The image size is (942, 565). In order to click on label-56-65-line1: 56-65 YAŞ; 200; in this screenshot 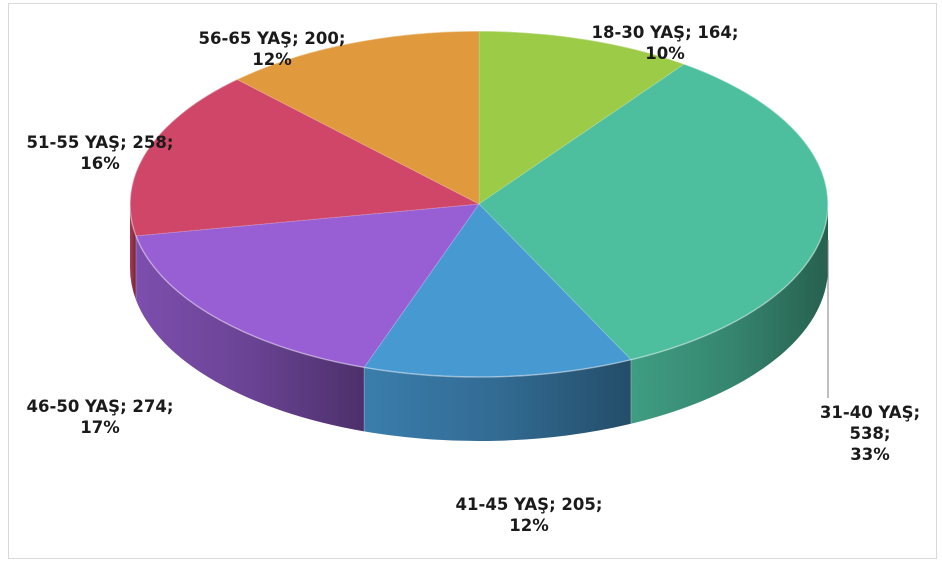, I will do `click(272, 38)`.